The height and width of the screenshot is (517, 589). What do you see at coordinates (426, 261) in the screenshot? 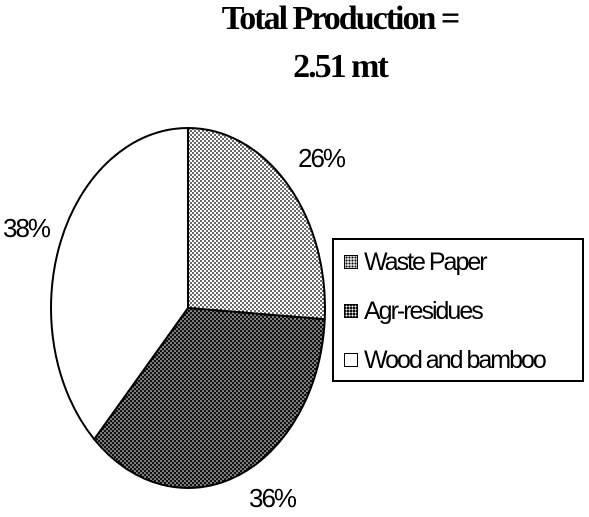
I see `legend-label-waste-paper: Waste Paper` at bounding box center [426, 261].